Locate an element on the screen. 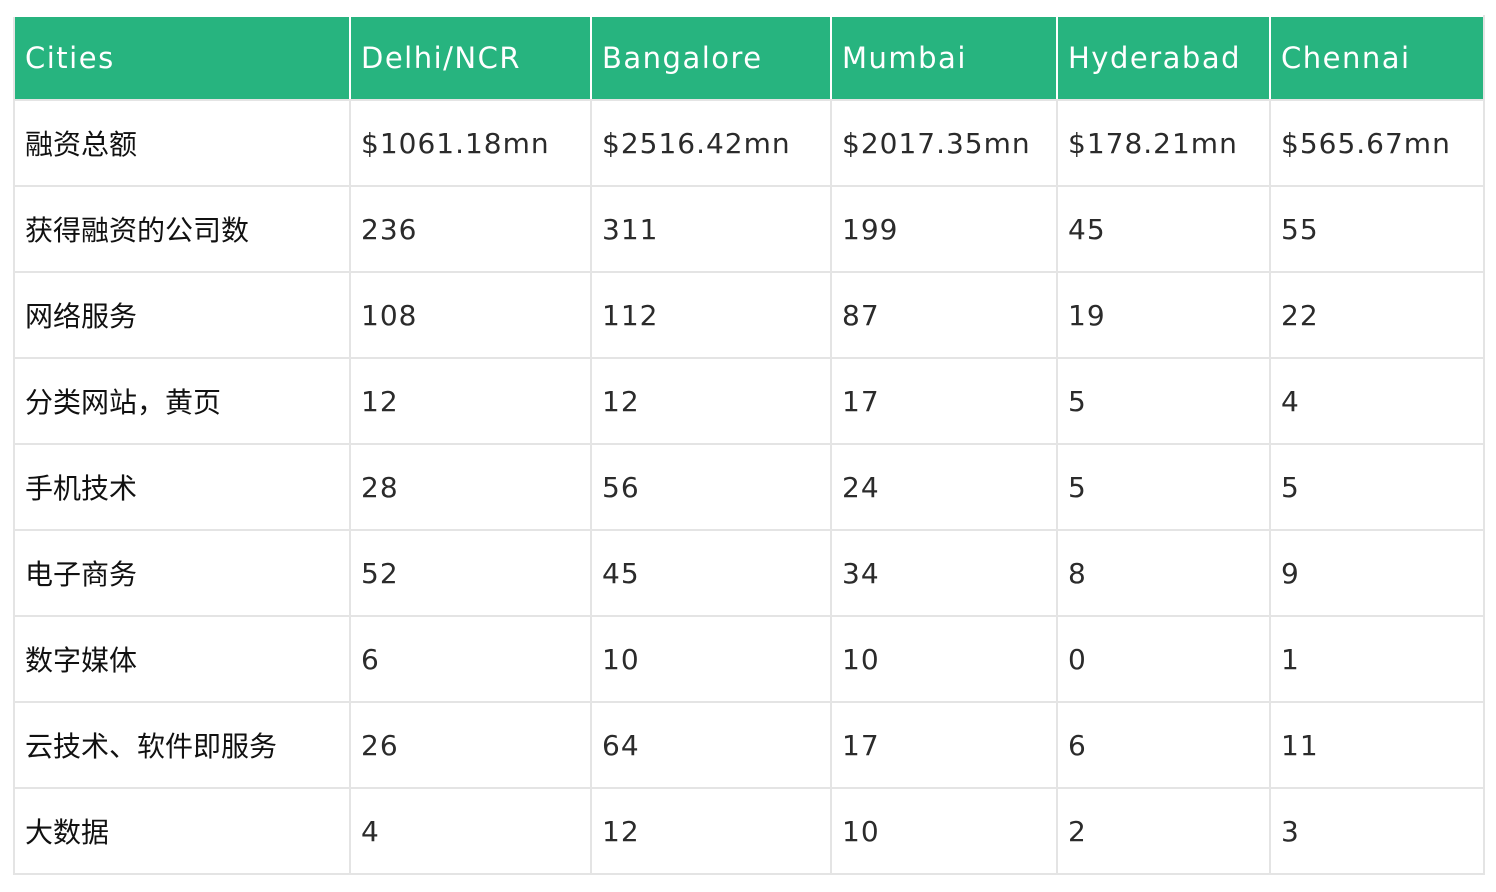  table-cell: 199 is located at coordinates (944, 229).